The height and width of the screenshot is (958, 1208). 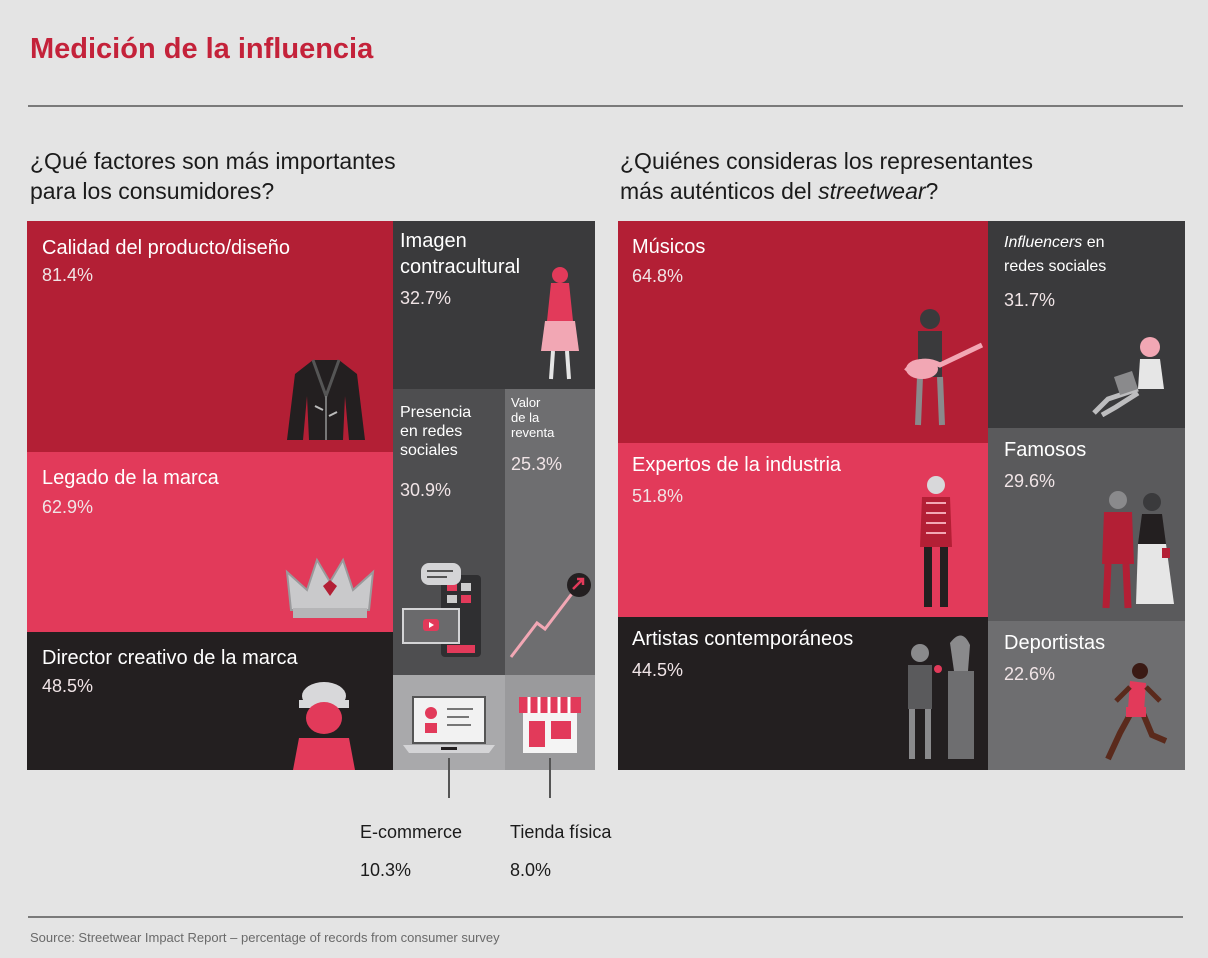 What do you see at coordinates (525, 417) in the screenshot?
I see `tile-valor-label-2: de la` at bounding box center [525, 417].